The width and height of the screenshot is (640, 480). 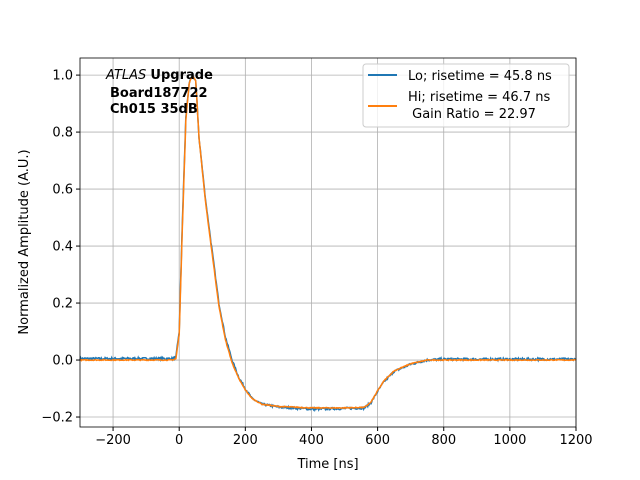 What do you see at coordinates (57, 418) in the screenshot?
I see `y-tick-label: −0.2` at bounding box center [57, 418].